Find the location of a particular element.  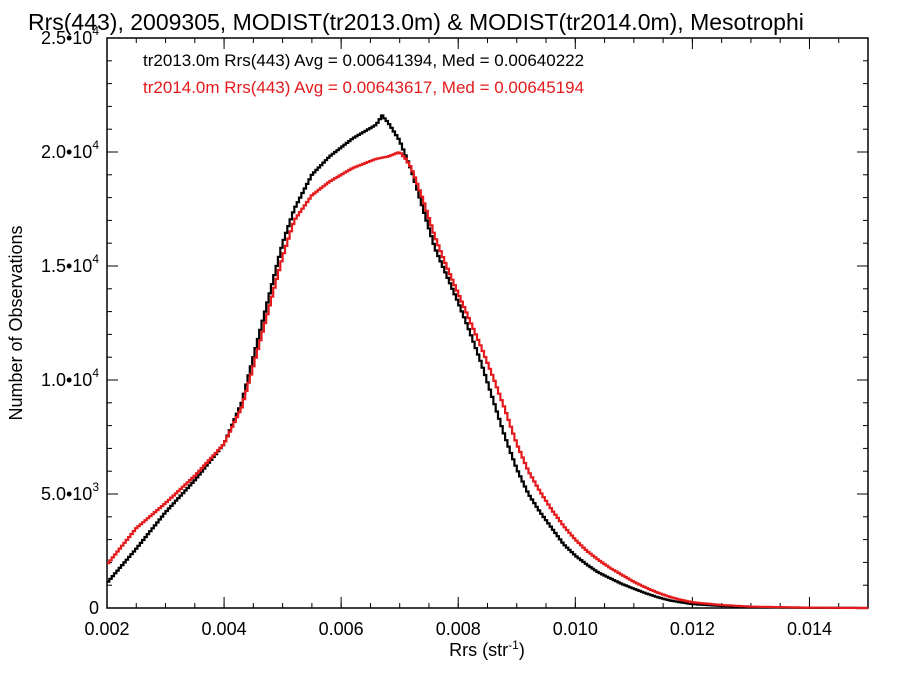

x-axis-label: Rrs (str-1) is located at coordinates (487, 649).